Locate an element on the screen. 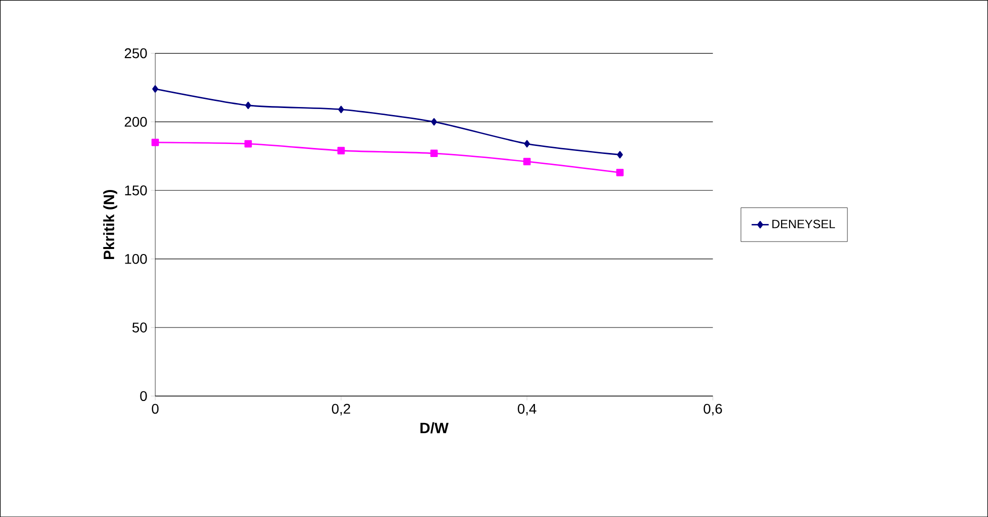 The width and height of the screenshot is (988, 517). x-axis-title: D/W is located at coordinates (434, 428).